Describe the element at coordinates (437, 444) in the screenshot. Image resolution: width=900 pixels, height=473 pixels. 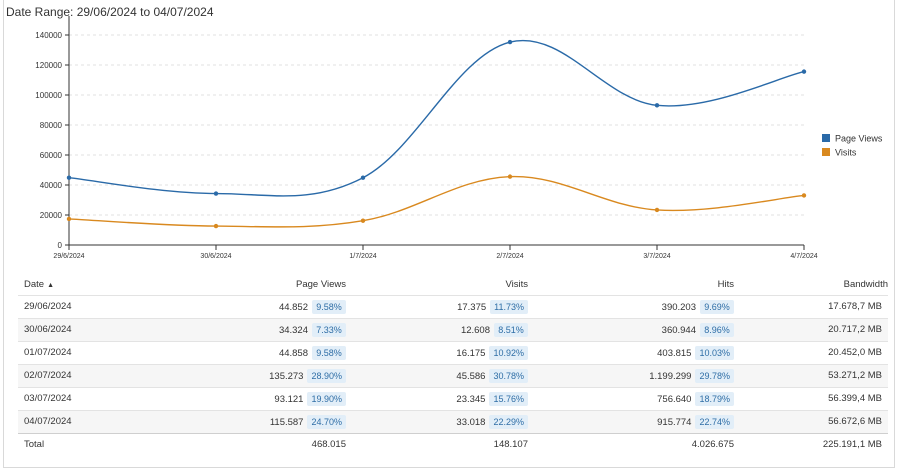
I see `total-visits: 148.107` at that location.